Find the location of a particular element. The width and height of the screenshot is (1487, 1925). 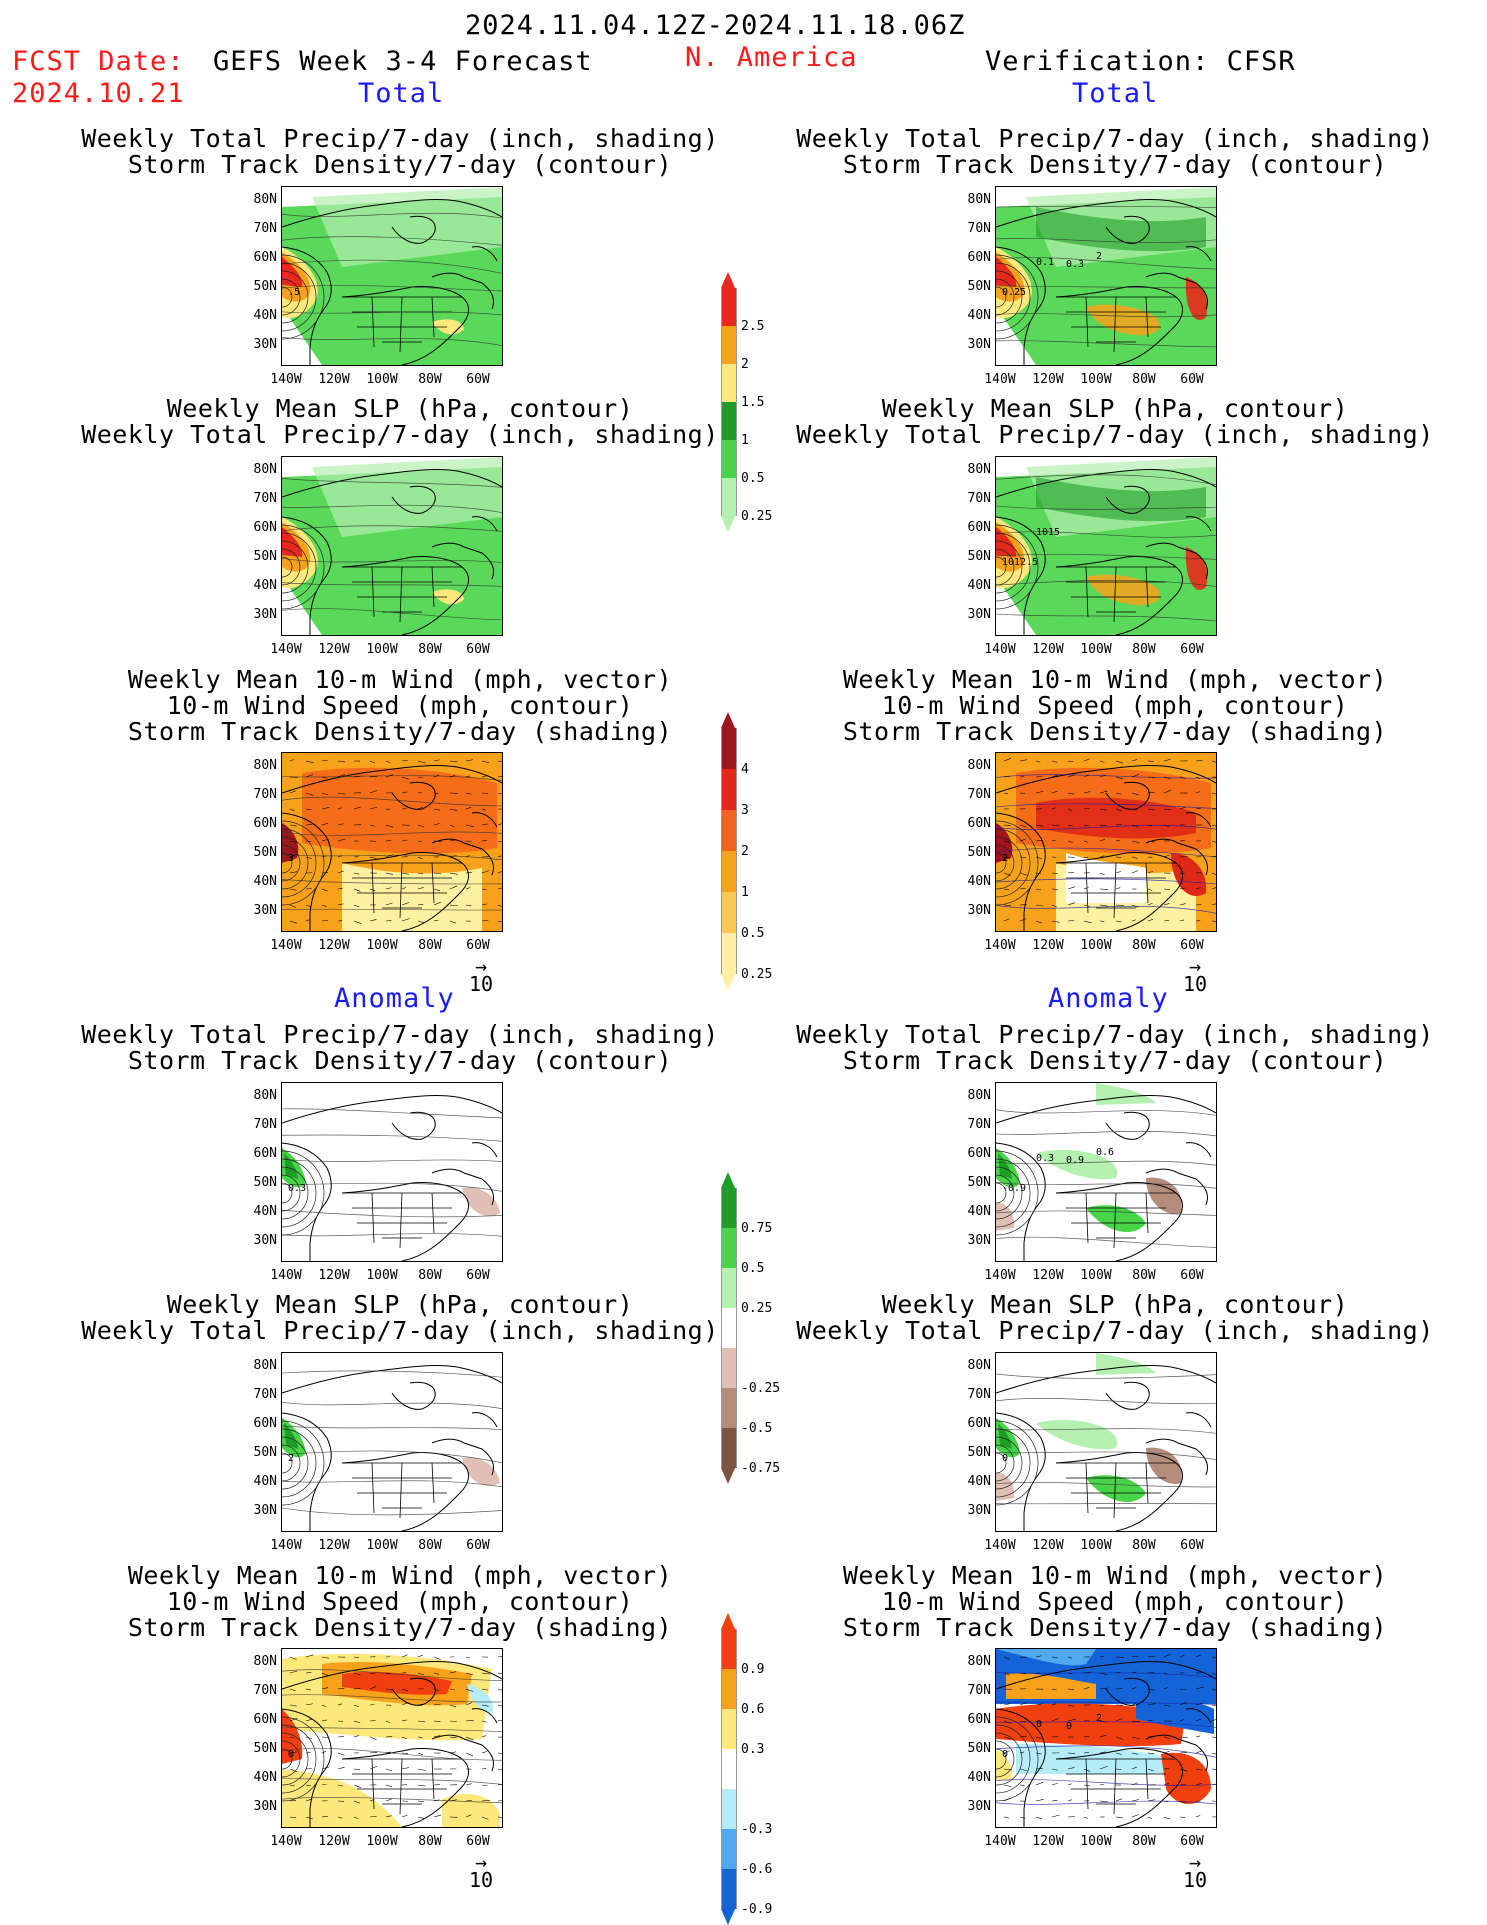

colorbar-storm_anom is located at coordinates (729, 1769).